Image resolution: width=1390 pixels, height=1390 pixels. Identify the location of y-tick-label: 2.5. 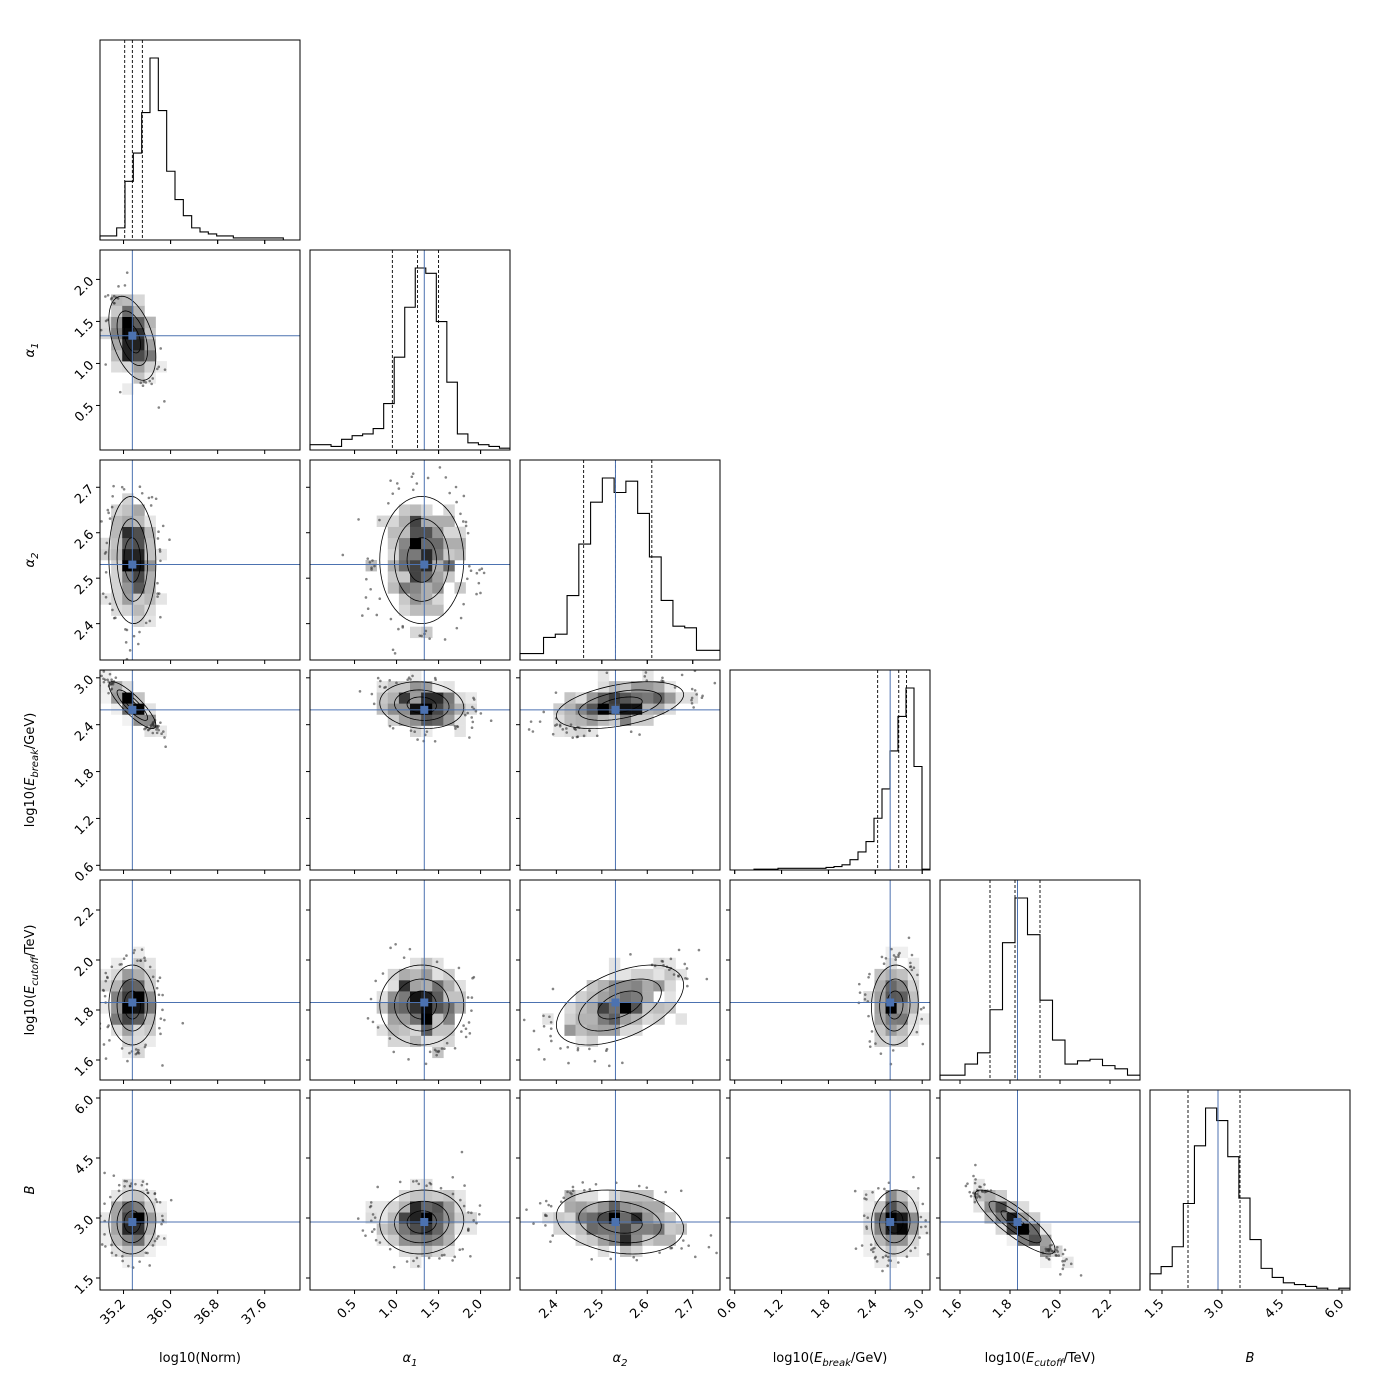
(84, 585).